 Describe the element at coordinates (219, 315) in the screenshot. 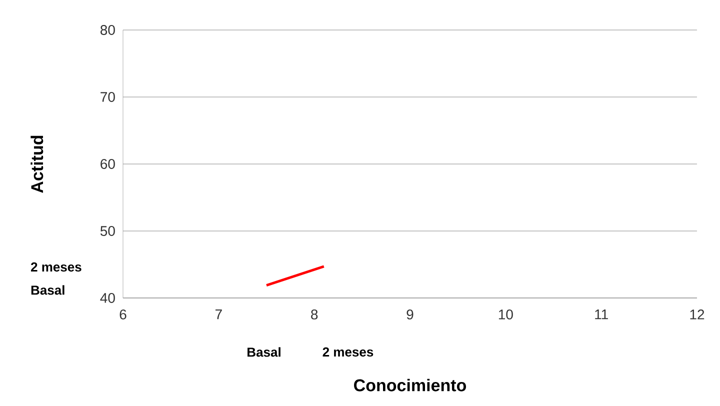

I see `x-tick-label: 7` at that location.